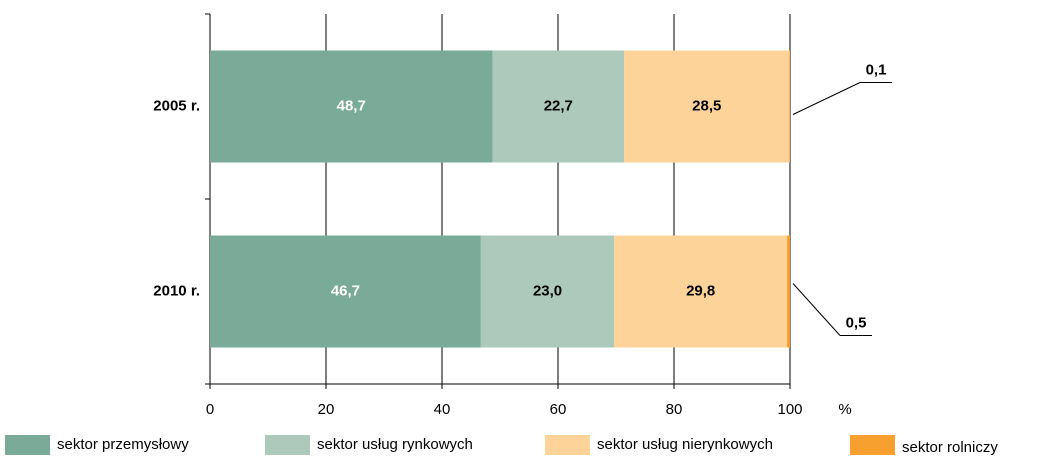 This screenshot has height=458, width=1041. I want to click on data-label: 0,1, so click(876, 69).